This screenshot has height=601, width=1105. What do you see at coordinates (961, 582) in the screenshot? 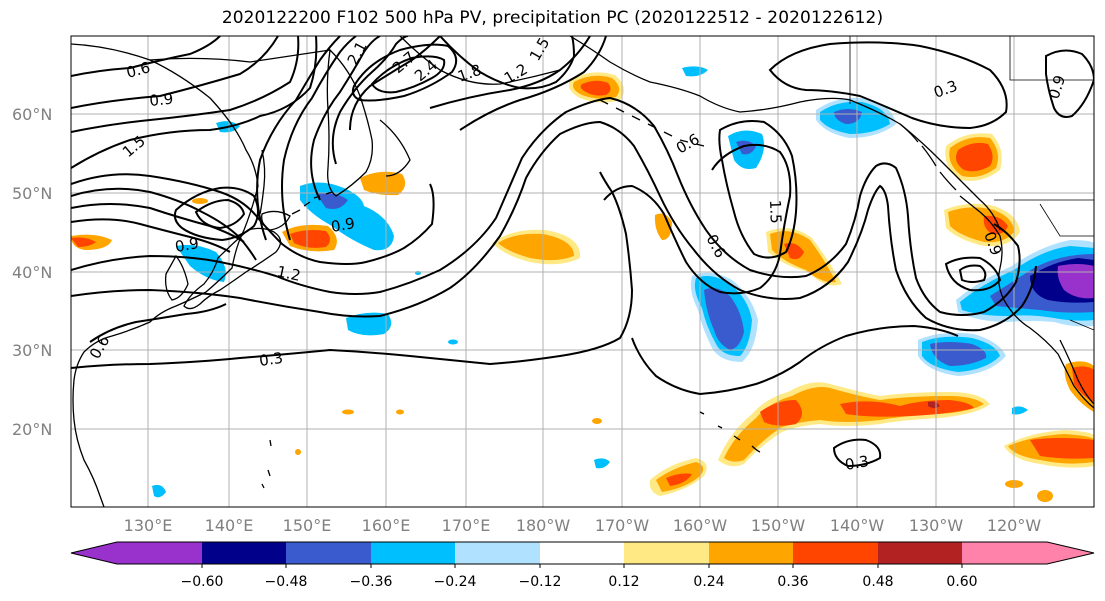
I see `colorbar-tick-label: 0.60` at bounding box center [961, 582].